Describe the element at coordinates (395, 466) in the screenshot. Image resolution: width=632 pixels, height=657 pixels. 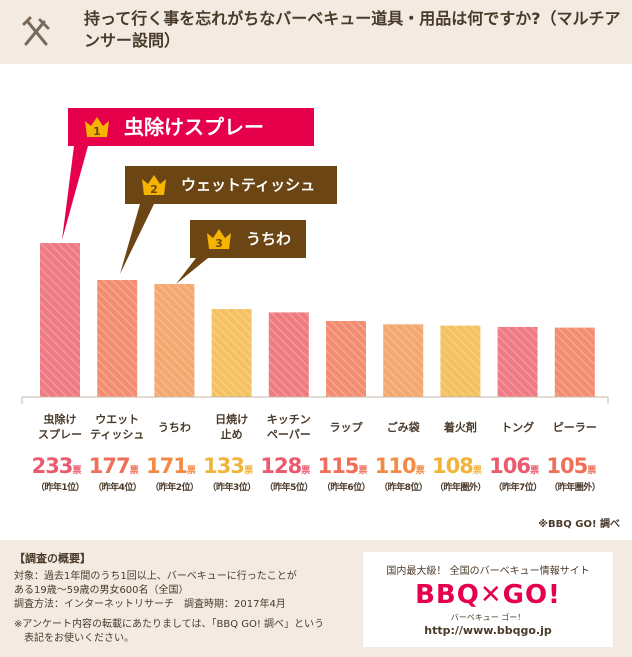
I see `value-label: 110` at that location.